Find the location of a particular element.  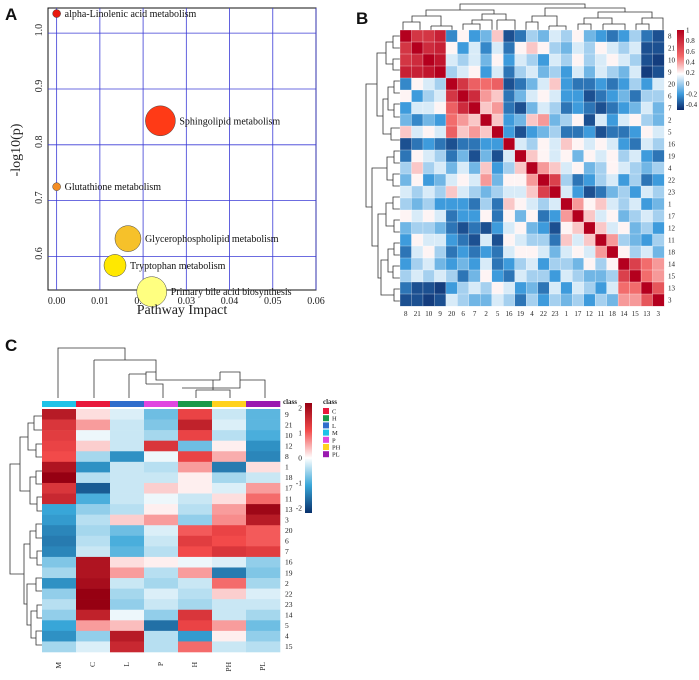

column-dendrogram is located at coordinates (533, 16).